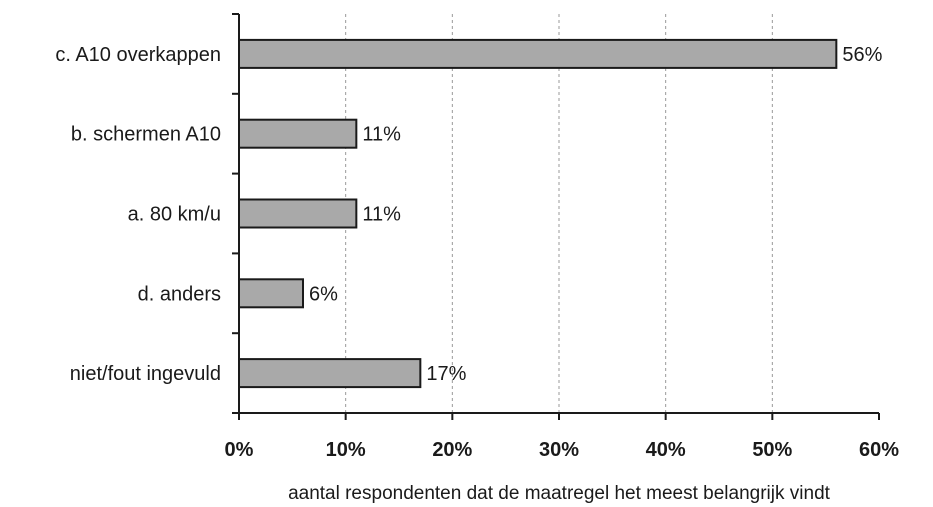 The width and height of the screenshot is (933, 507). Describe the element at coordinates (323, 294) in the screenshot. I see `value-label: 6%` at that location.